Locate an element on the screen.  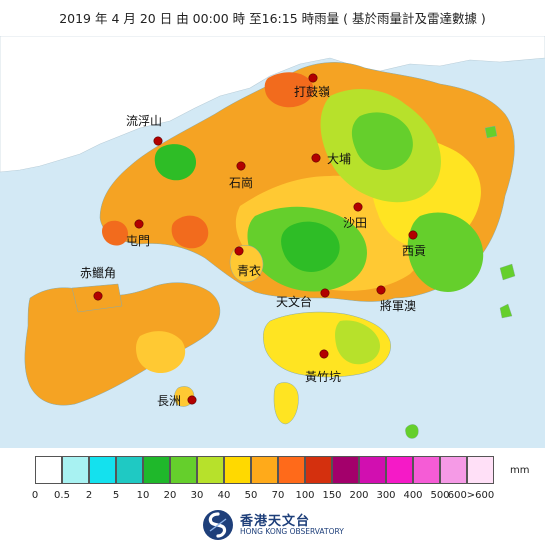
label-tseung-kwan-o: 將軍澳 is located at coordinates (398, 305).